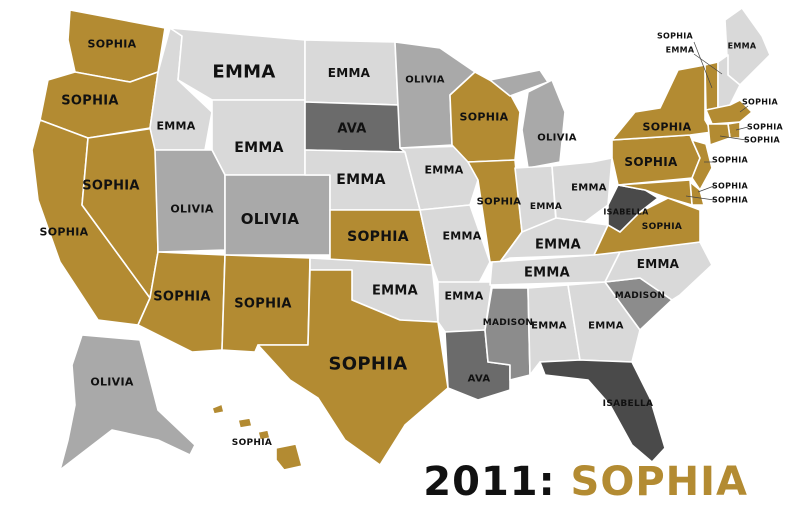 Image resolution: width=800 pixels, height=506 pixels. I want to click on label-colorado: OLIVIA, so click(270, 219).